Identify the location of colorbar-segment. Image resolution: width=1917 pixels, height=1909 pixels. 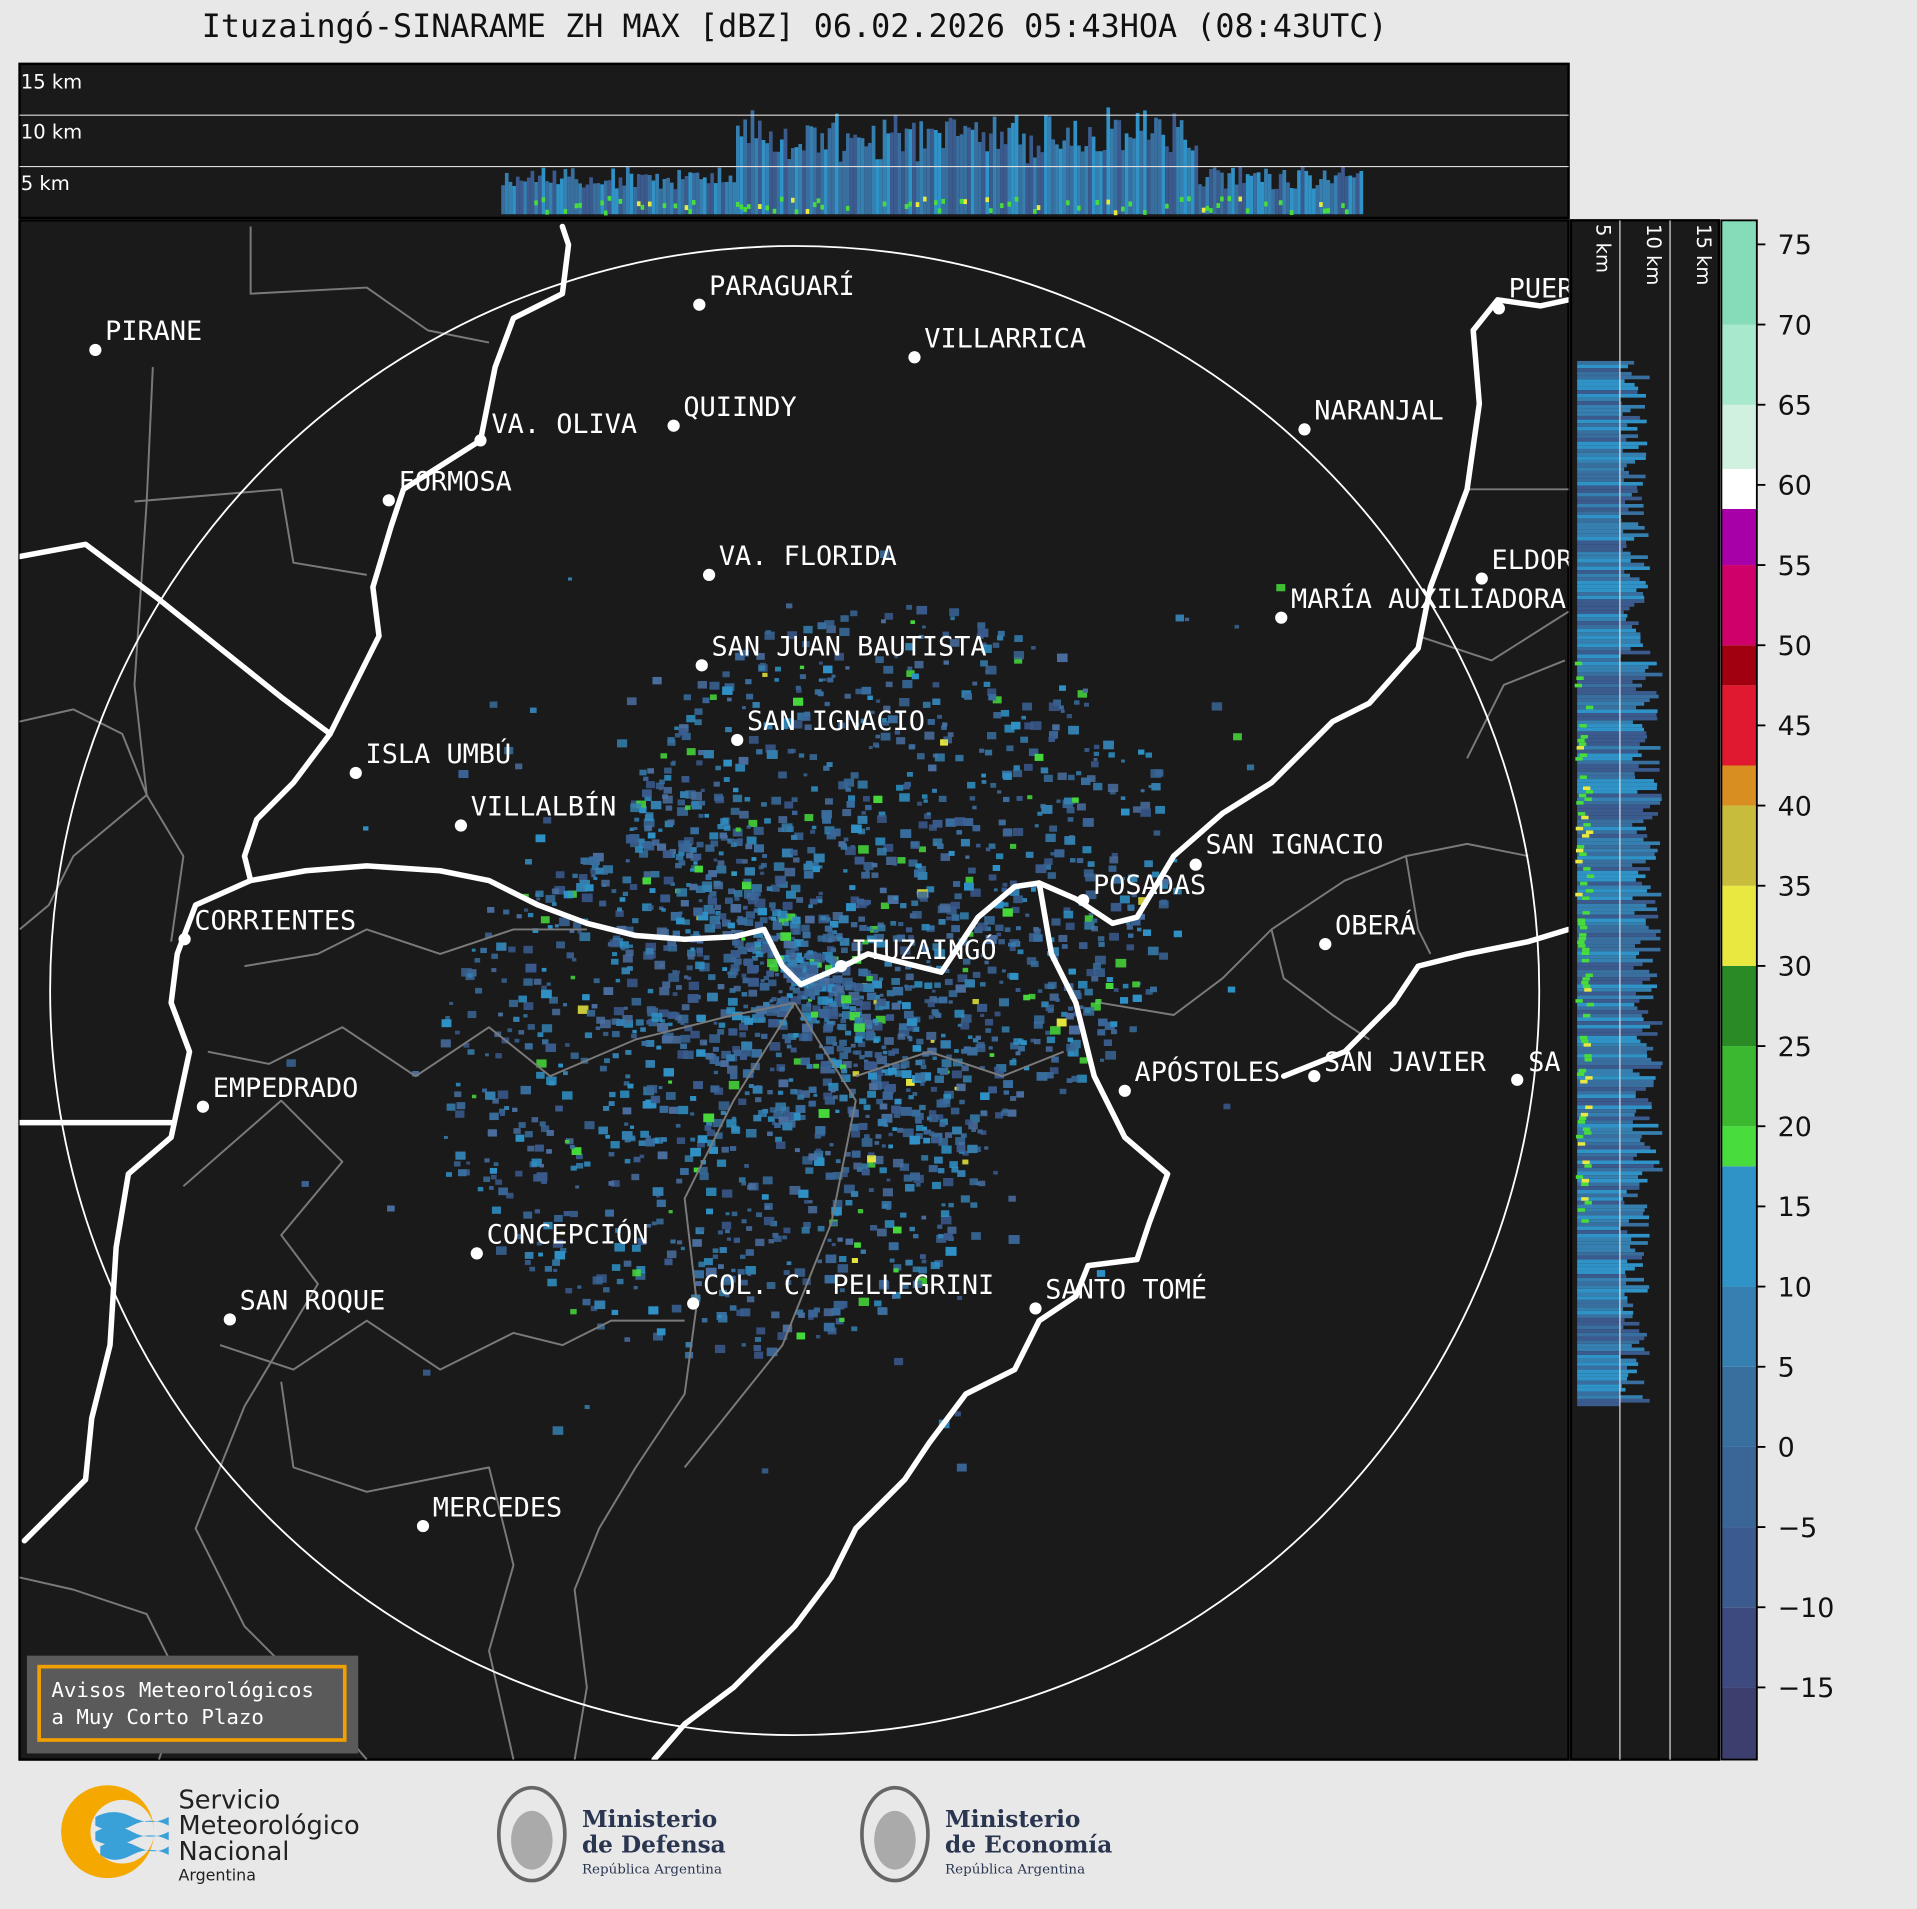
(1739, 605).